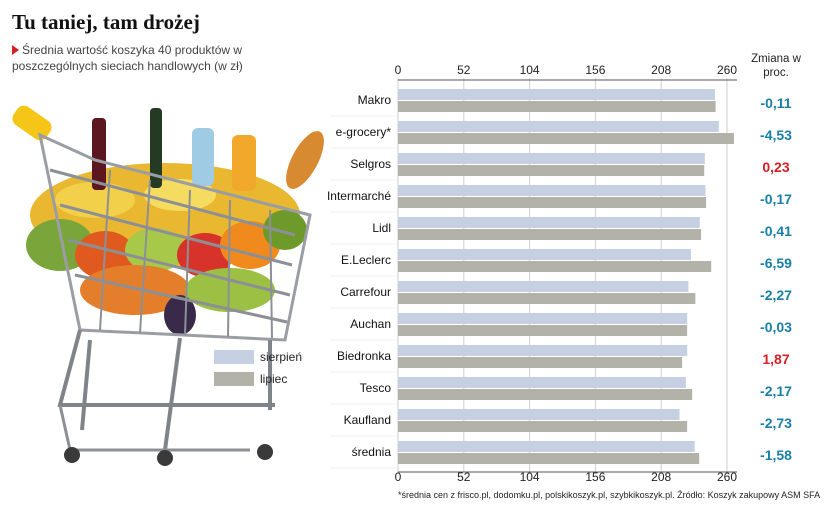 The height and width of the screenshot is (520, 830). I want to click on x-tick-label-top: 156, so click(595, 70).